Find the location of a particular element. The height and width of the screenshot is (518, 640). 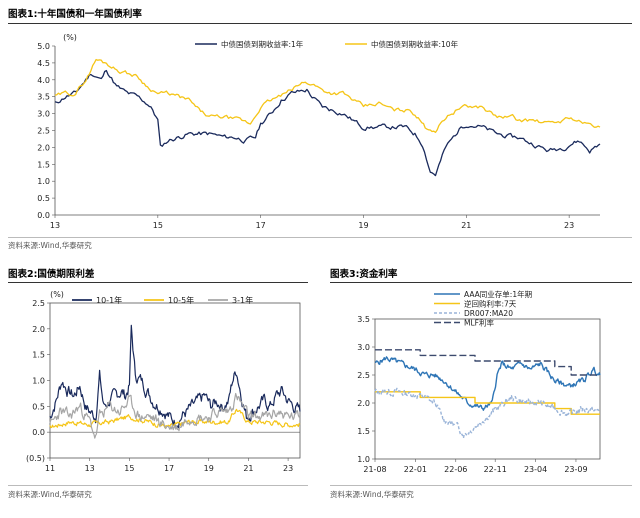

x-tick-label: 22-01 is located at coordinates (415, 469).